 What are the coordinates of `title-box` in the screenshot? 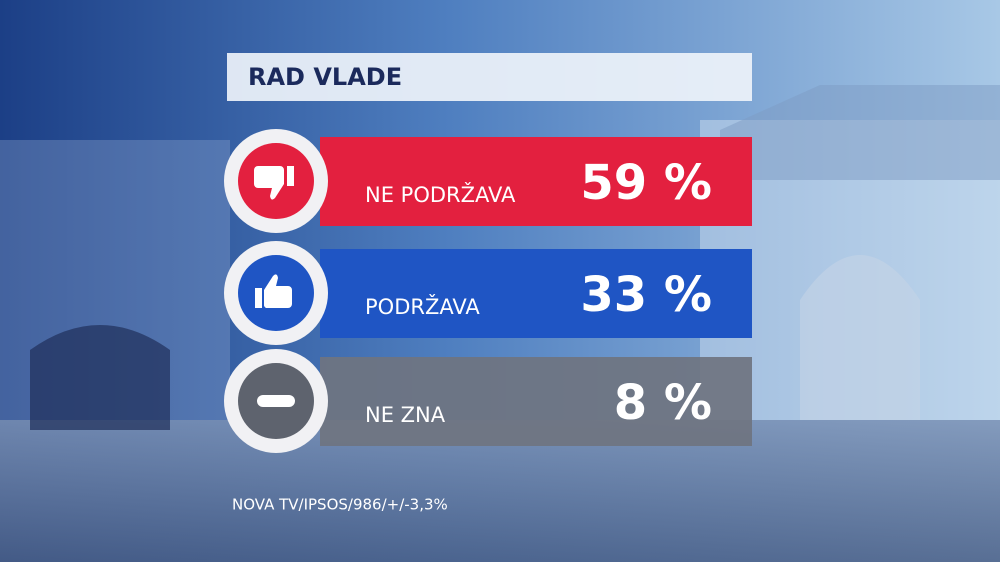 It's located at (489, 77).